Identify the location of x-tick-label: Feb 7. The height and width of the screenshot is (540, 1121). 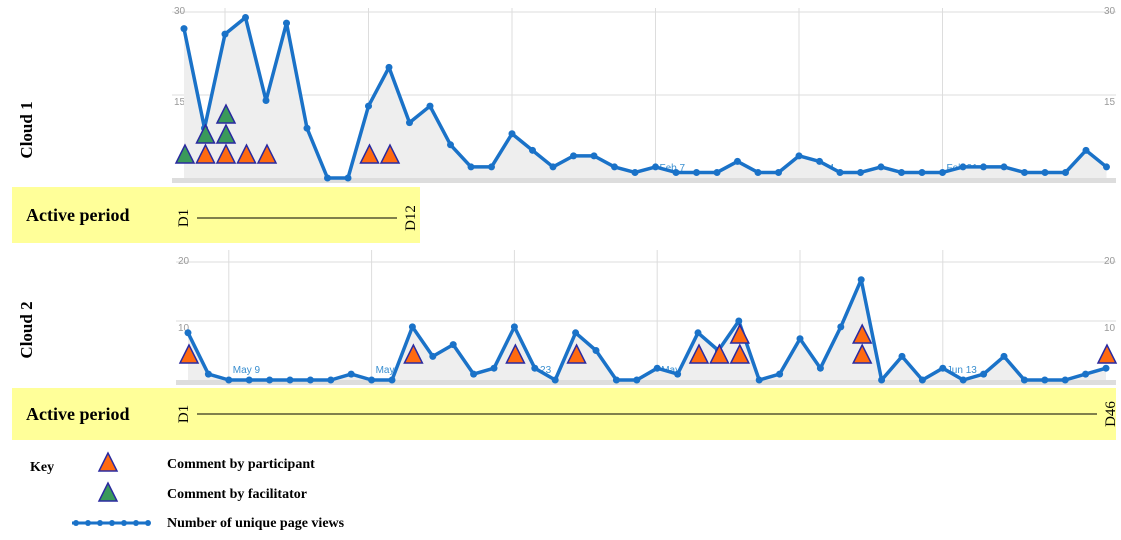
(673, 168).